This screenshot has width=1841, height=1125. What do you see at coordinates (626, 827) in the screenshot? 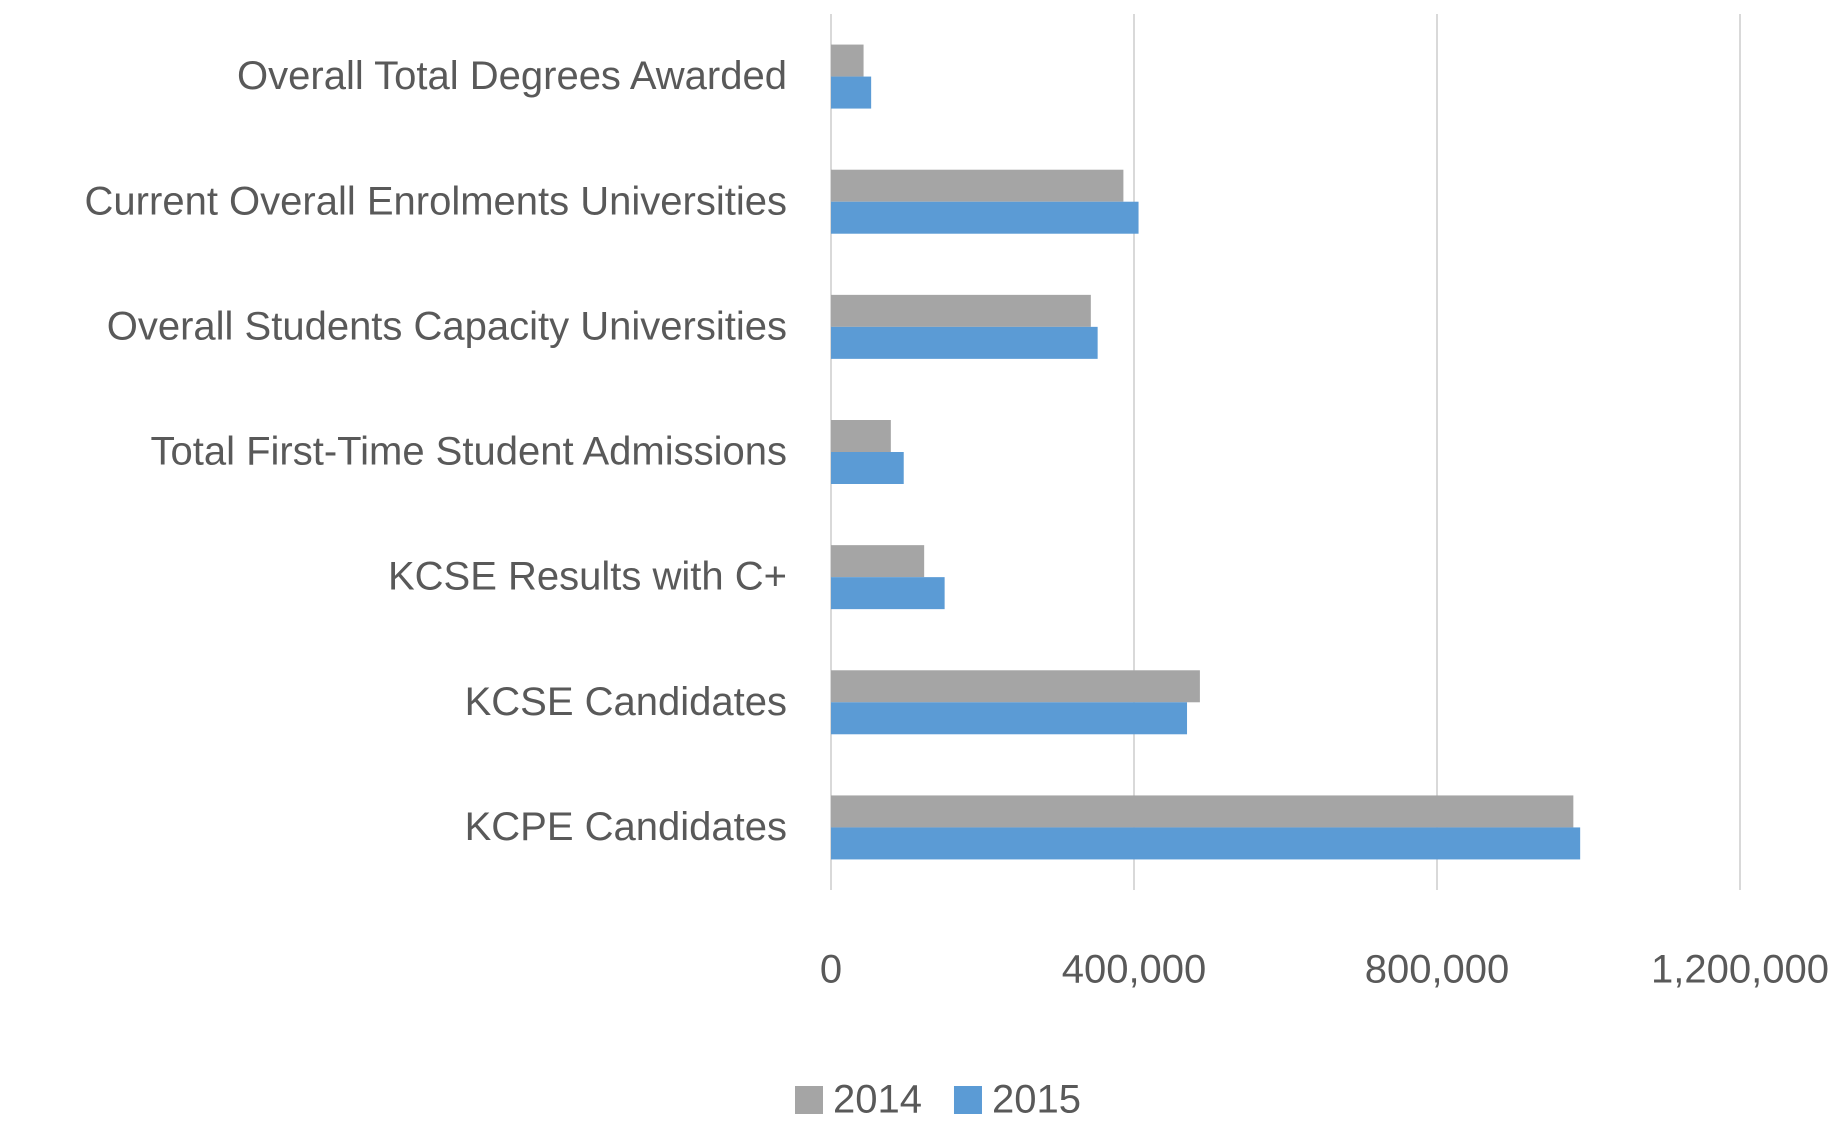
I see `y-tick-label: KCPE Candidates` at bounding box center [626, 827].